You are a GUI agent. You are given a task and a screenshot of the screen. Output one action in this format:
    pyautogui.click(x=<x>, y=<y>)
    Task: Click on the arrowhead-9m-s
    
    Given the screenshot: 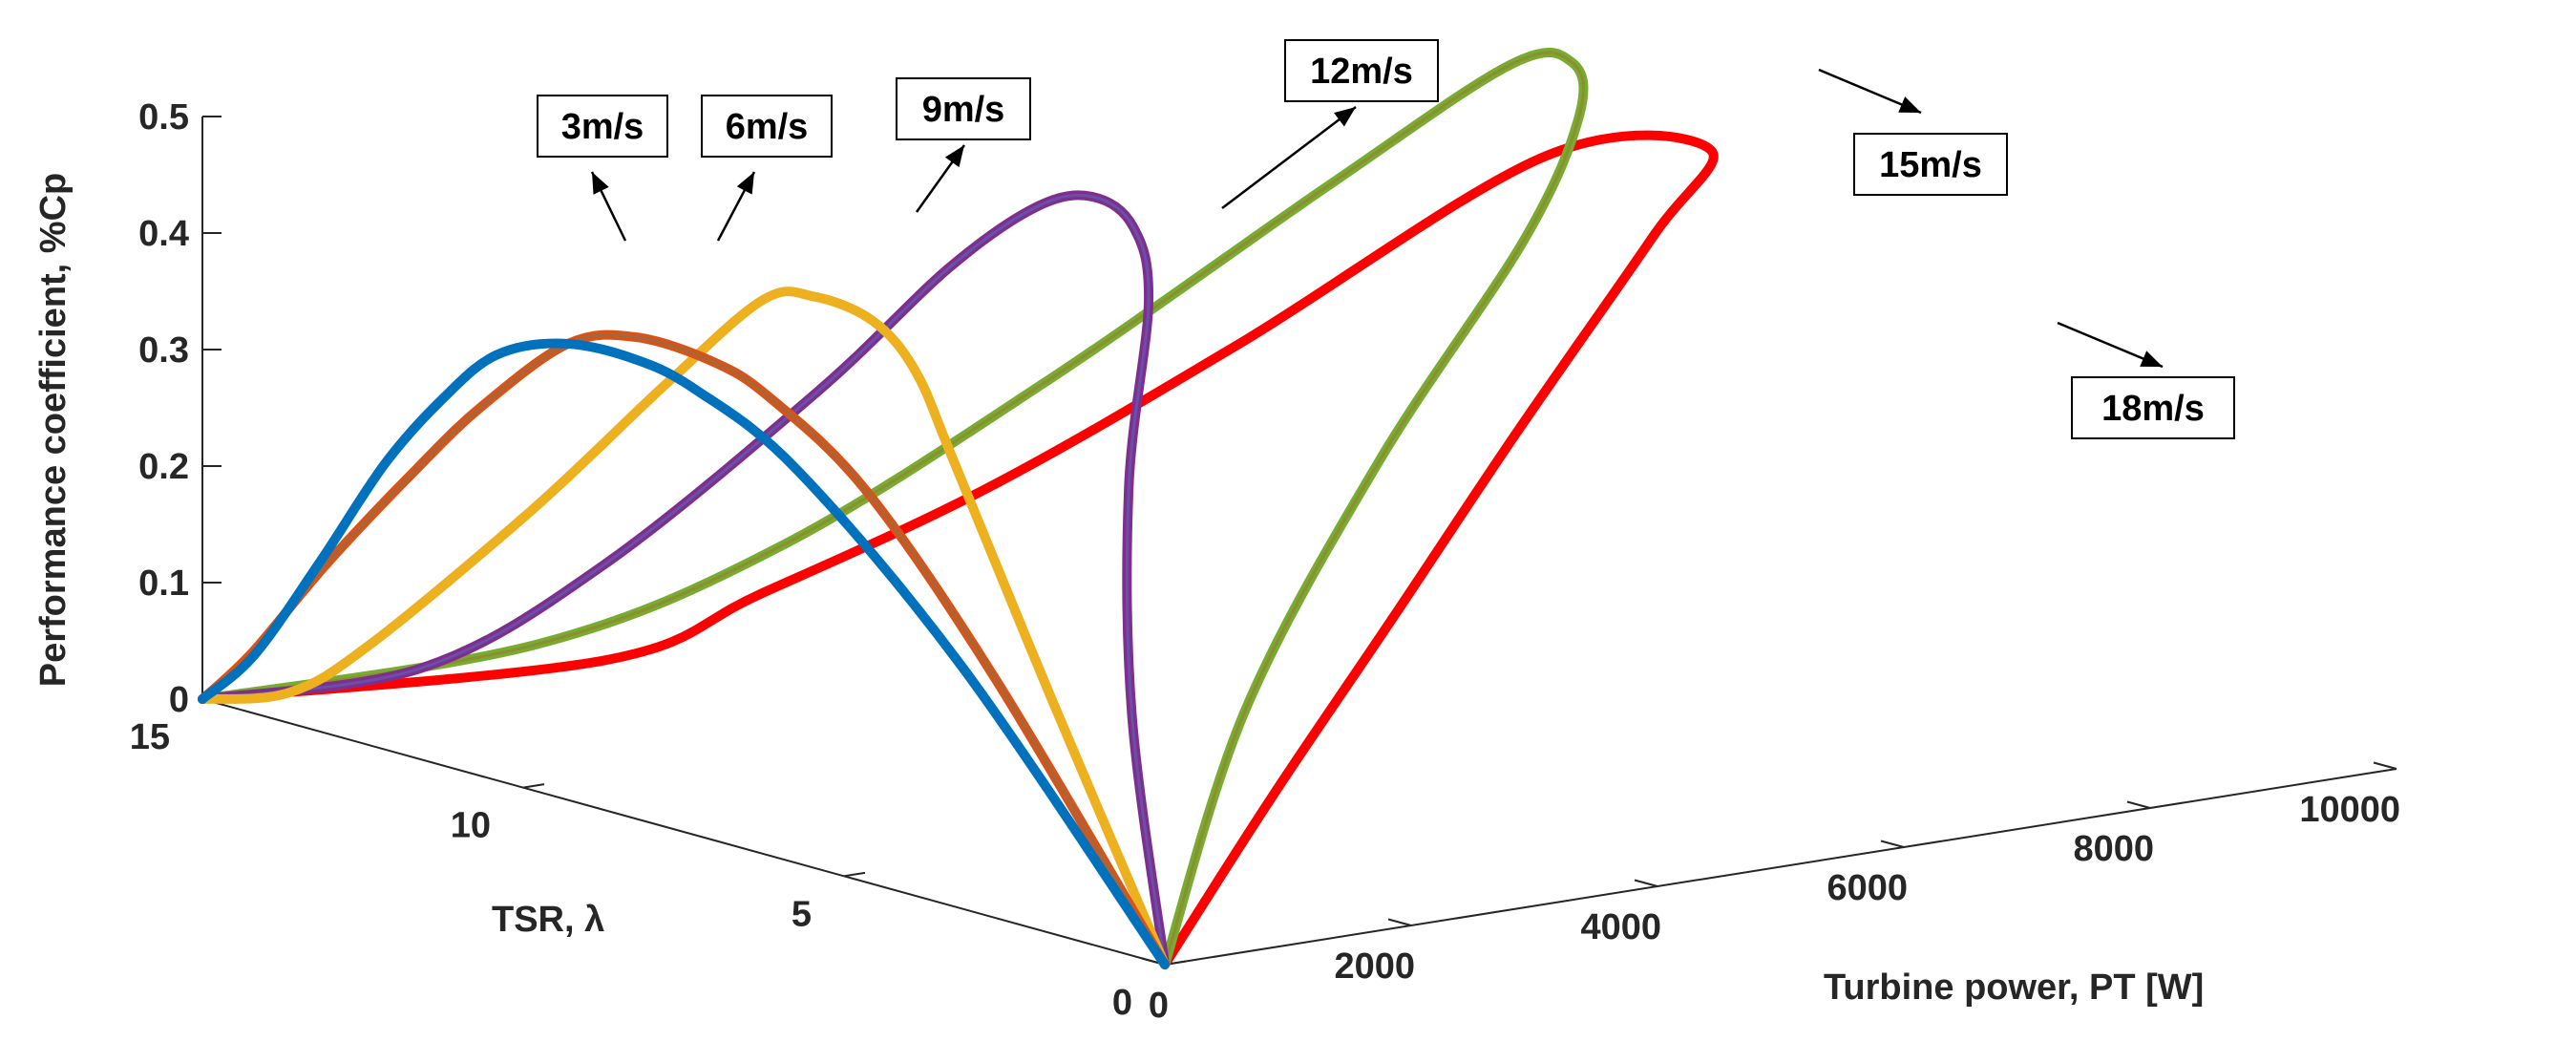 What is the action you would take?
    pyautogui.click(x=954, y=156)
    